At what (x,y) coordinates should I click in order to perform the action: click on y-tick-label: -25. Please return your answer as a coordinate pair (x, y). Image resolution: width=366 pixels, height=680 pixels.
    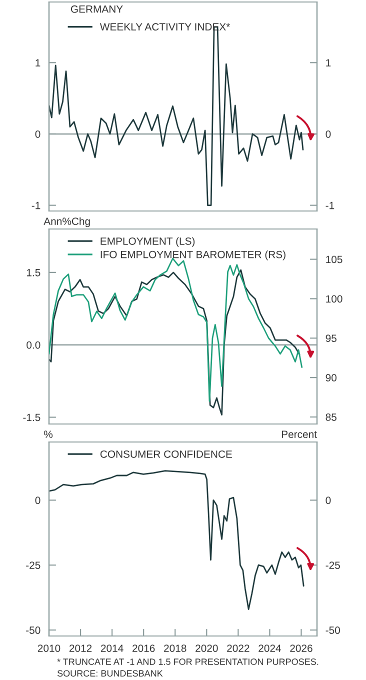
    Looking at the image, I should click on (33, 565).